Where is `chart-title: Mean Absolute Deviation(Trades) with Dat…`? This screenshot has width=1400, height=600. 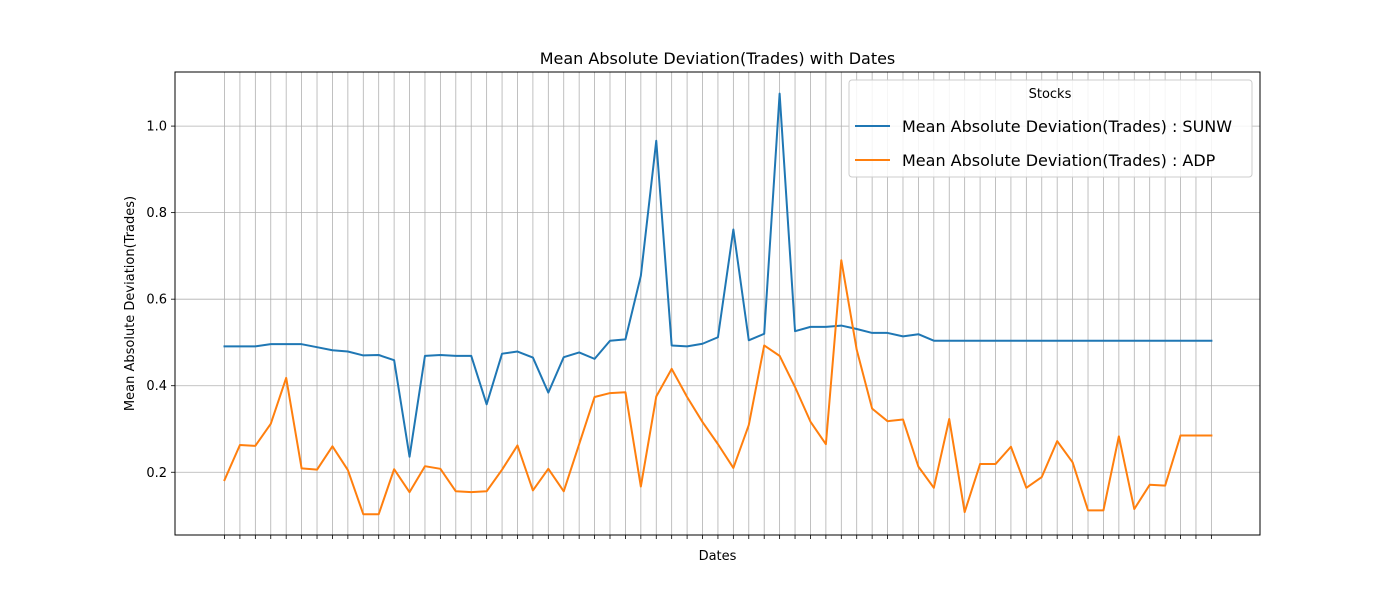 chart-title: Mean Absolute Deviation(Trades) with Dat… is located at coordinates (718, 58).